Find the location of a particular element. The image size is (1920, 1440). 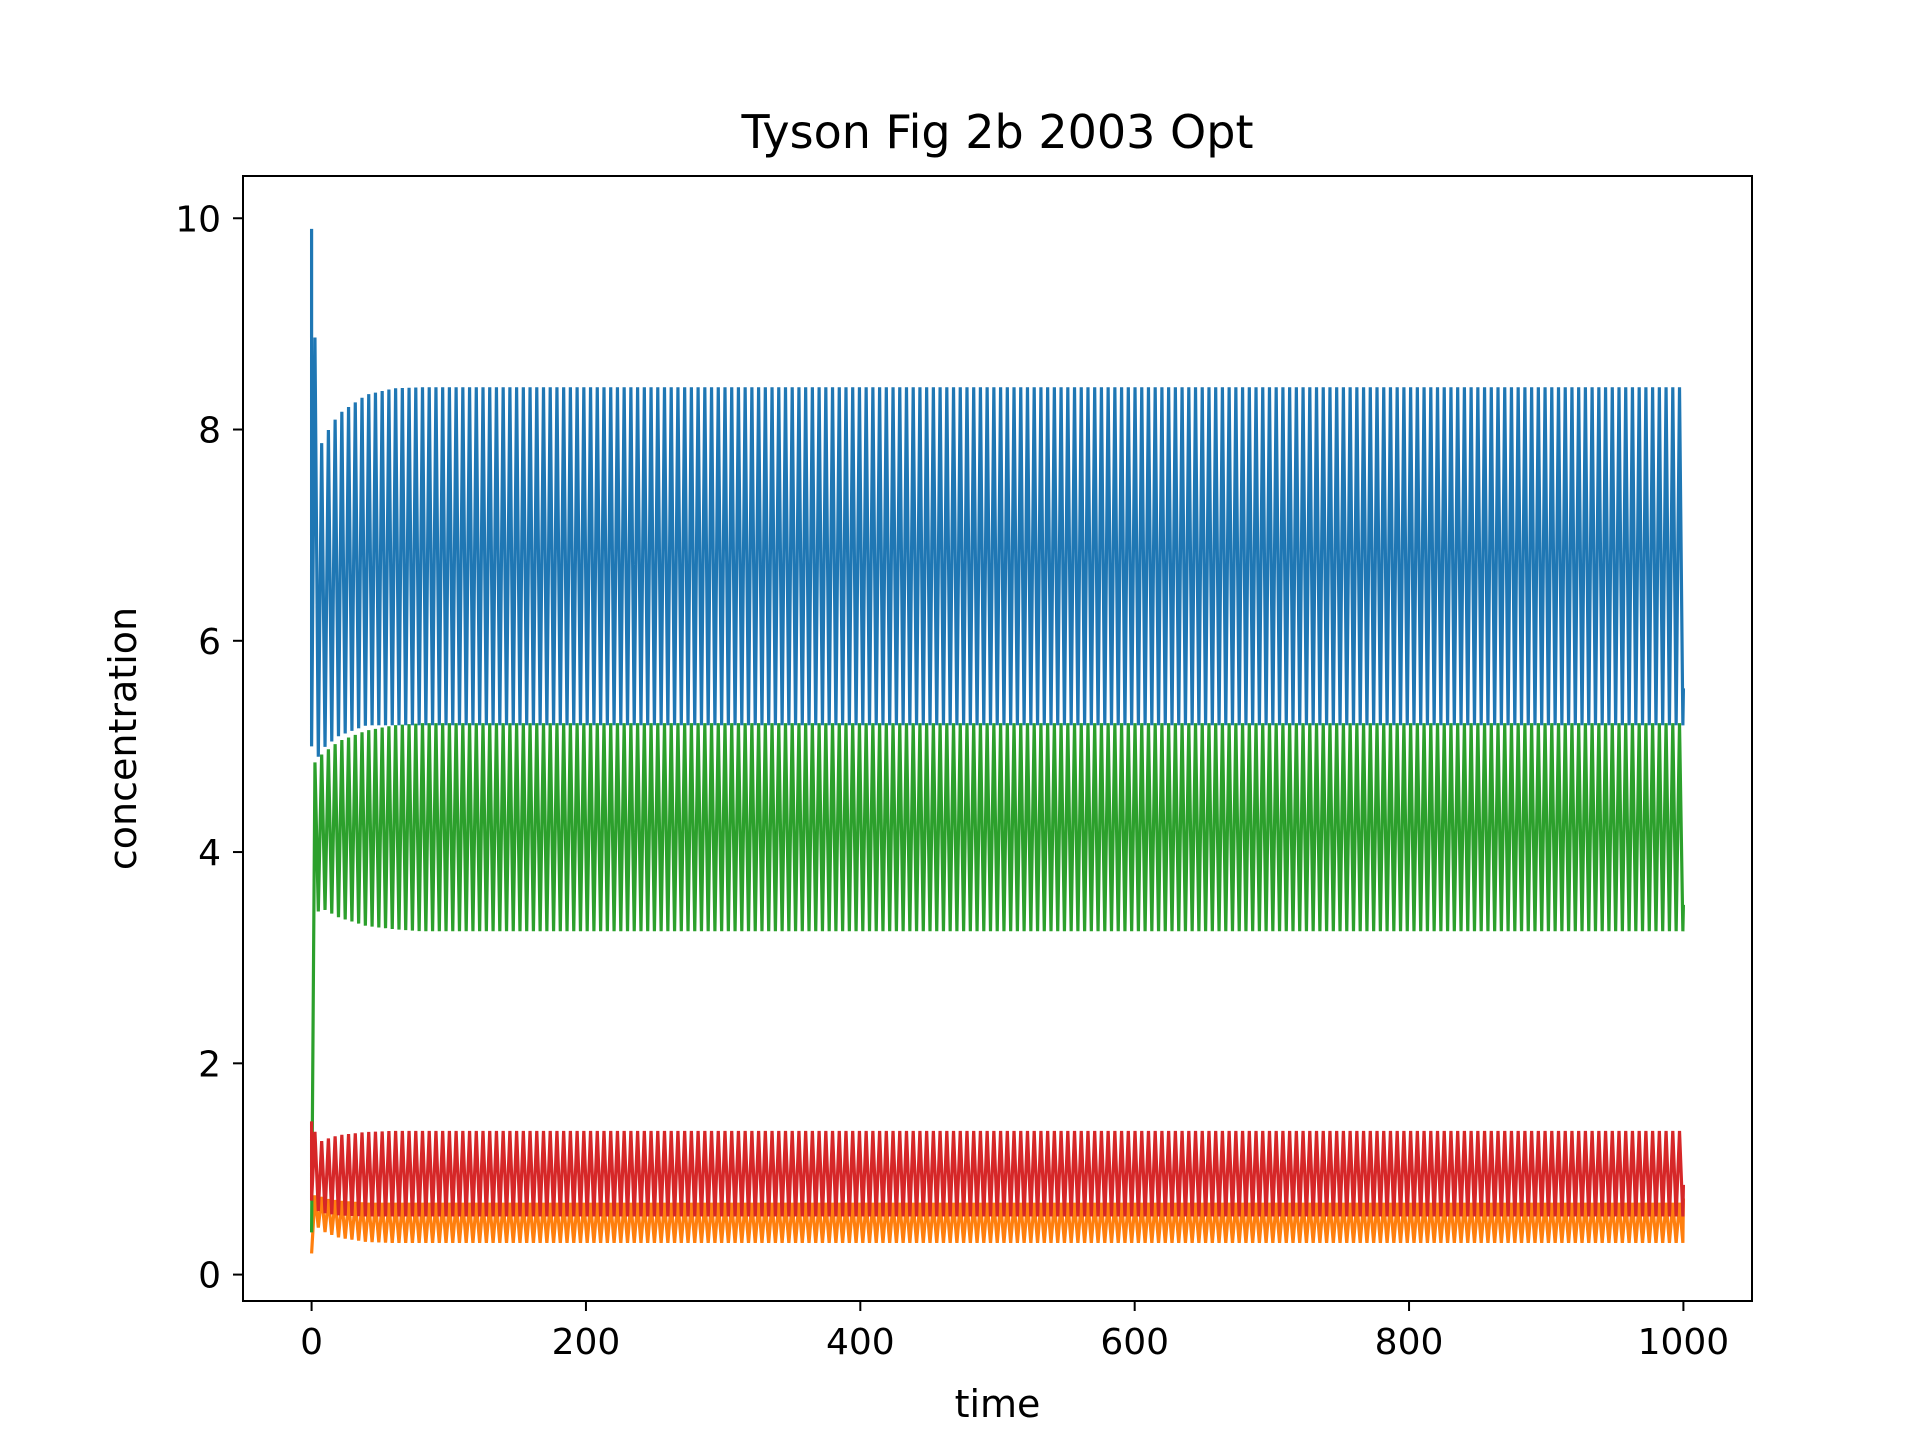

x-tick-label: 800 is located at coordinates (1409, 1342).